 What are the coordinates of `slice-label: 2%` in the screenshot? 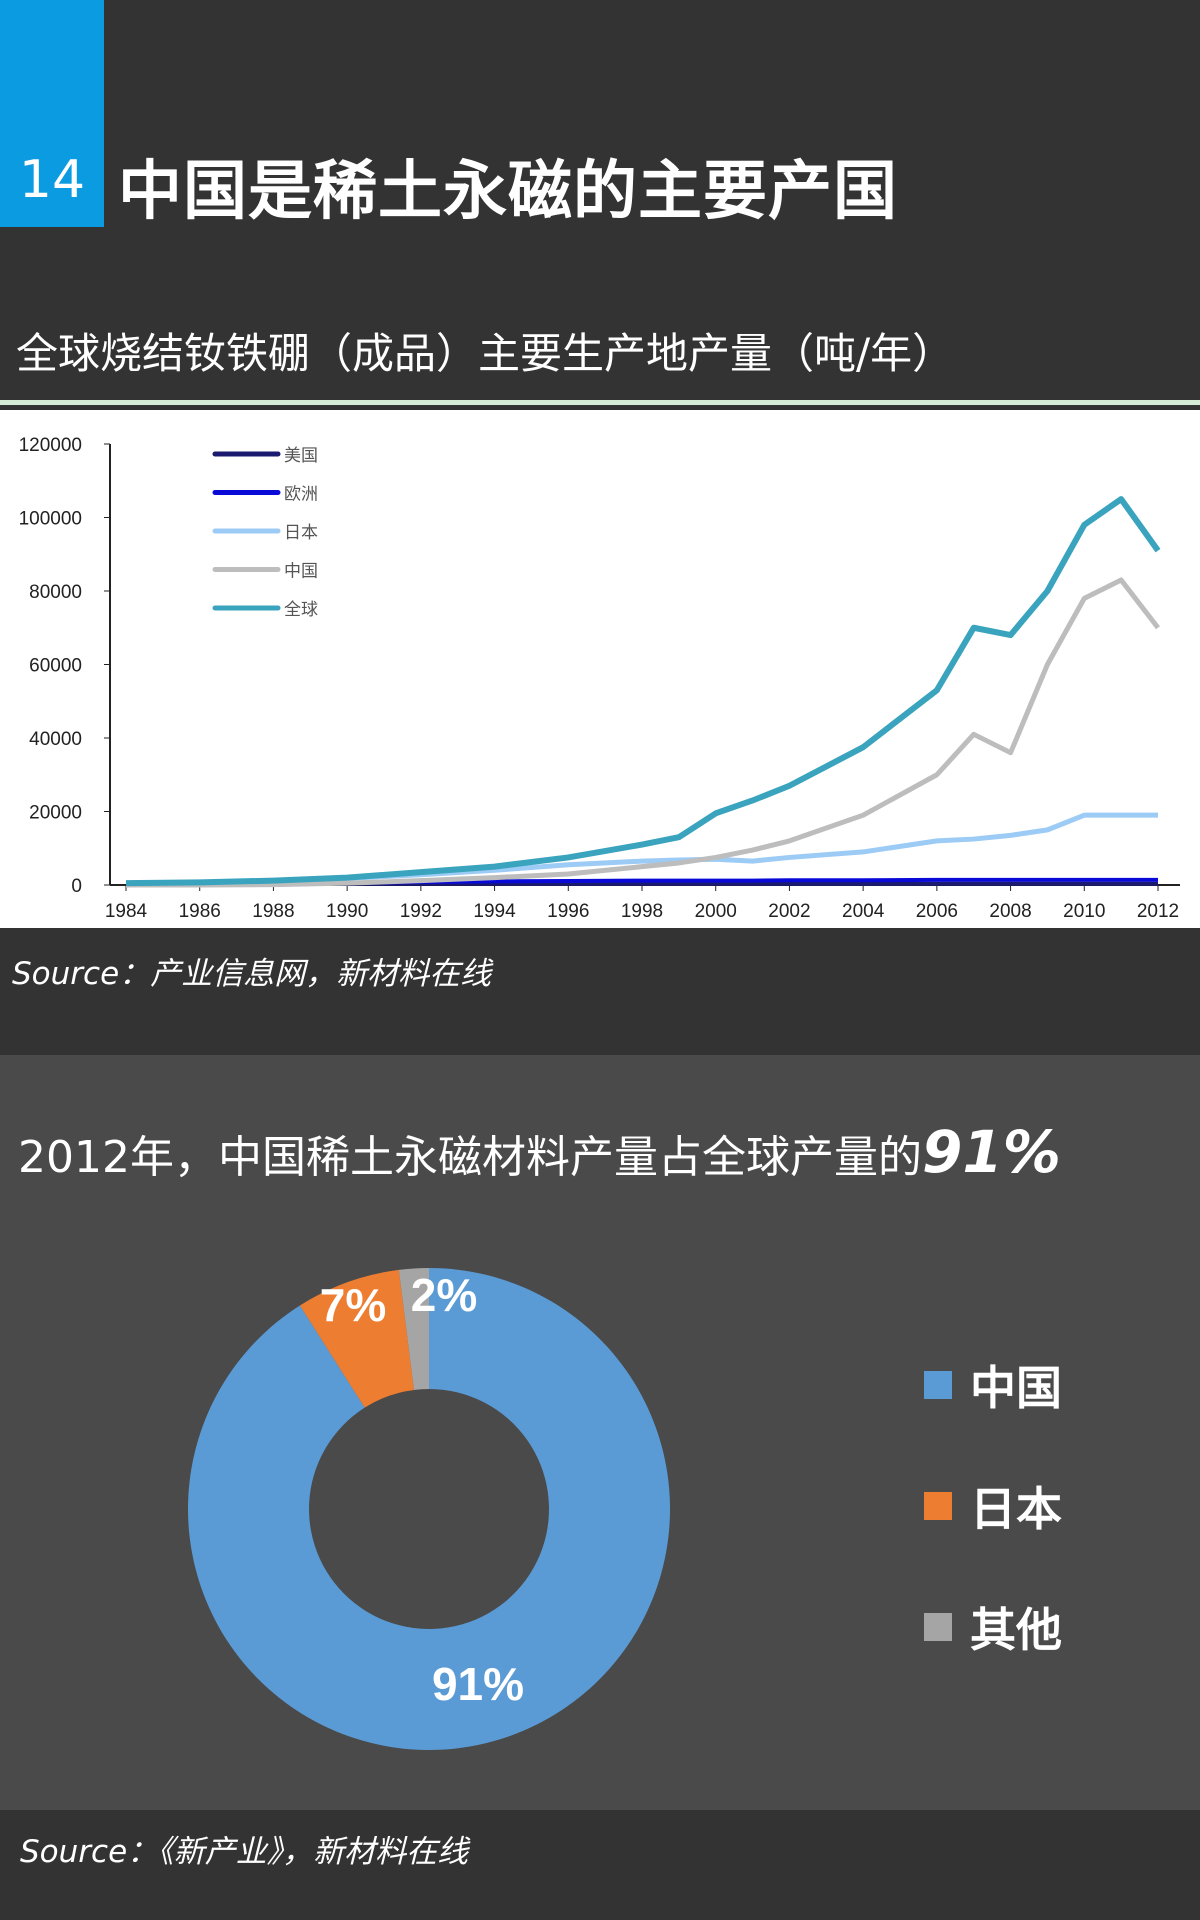 It's located at (444, 1295).